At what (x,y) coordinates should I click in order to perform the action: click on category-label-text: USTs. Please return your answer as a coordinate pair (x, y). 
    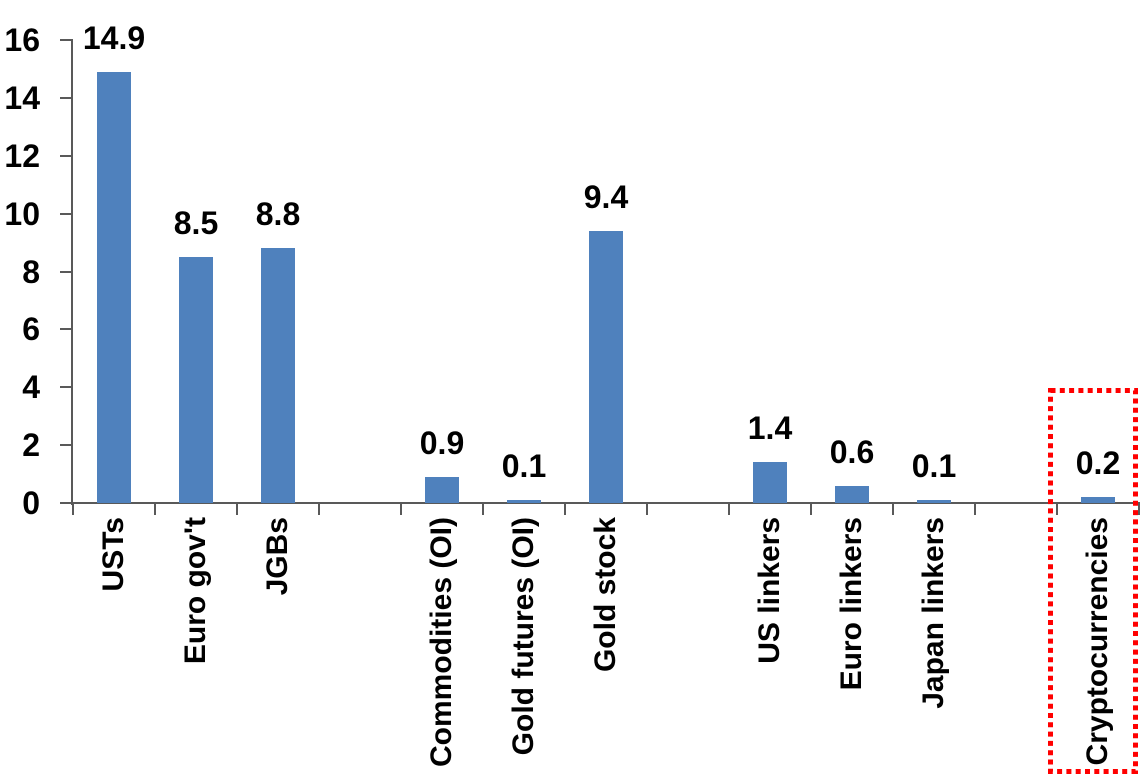
    Looking at the image, I should click on (113, 554).